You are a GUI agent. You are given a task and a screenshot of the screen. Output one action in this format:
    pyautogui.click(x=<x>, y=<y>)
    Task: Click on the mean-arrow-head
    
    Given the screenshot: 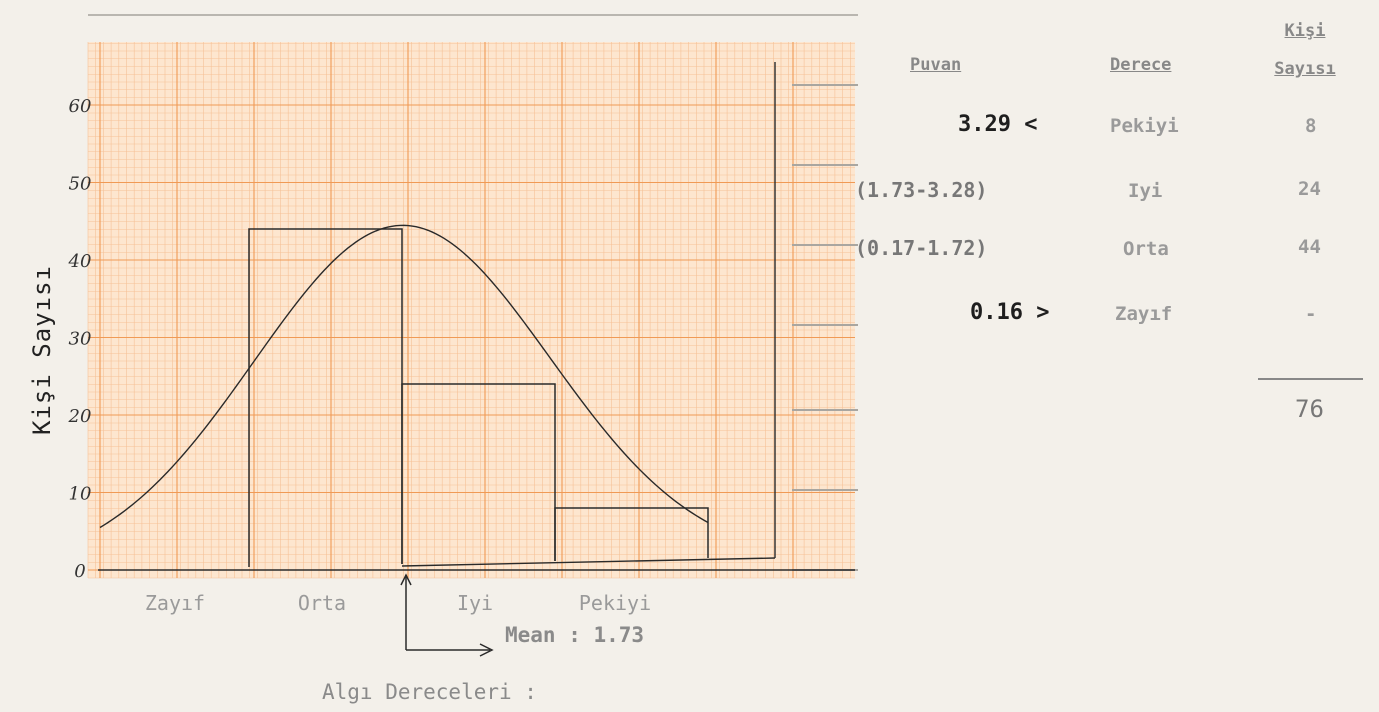 What is the action you would take?
    pyautogui.click(x=486, y=650)
    